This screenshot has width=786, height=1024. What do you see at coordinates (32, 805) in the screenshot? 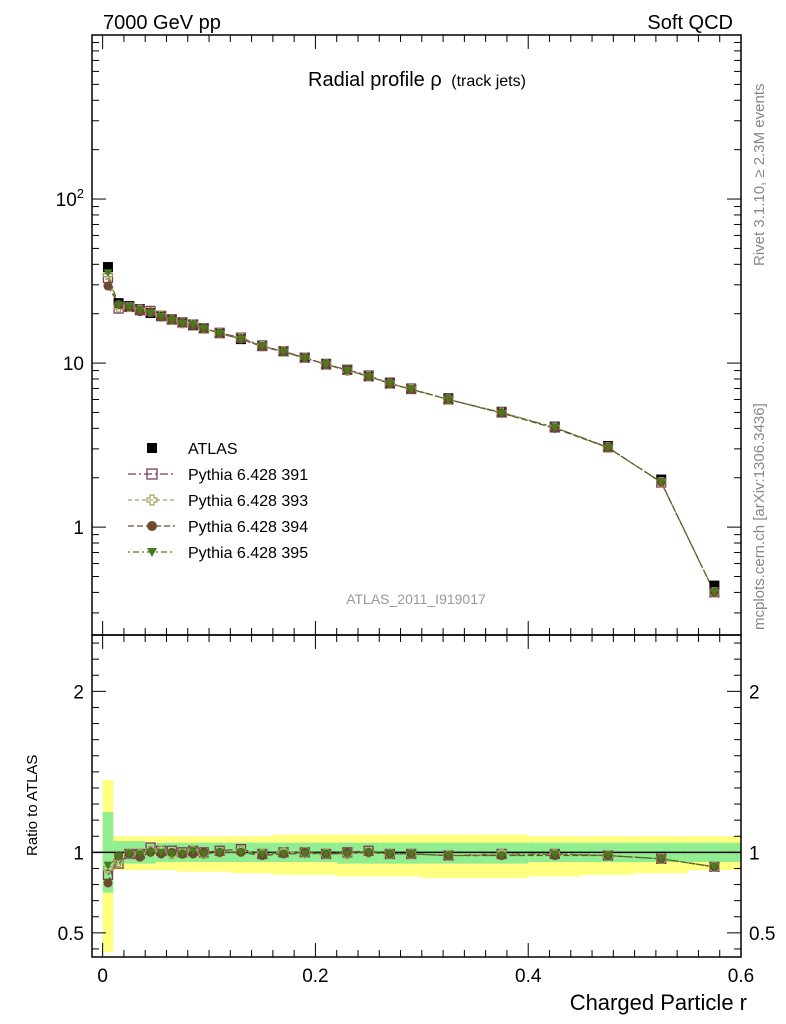
I see `ratio-ylabel: Ratio to ATLAS` at bounding box center [32, 805].